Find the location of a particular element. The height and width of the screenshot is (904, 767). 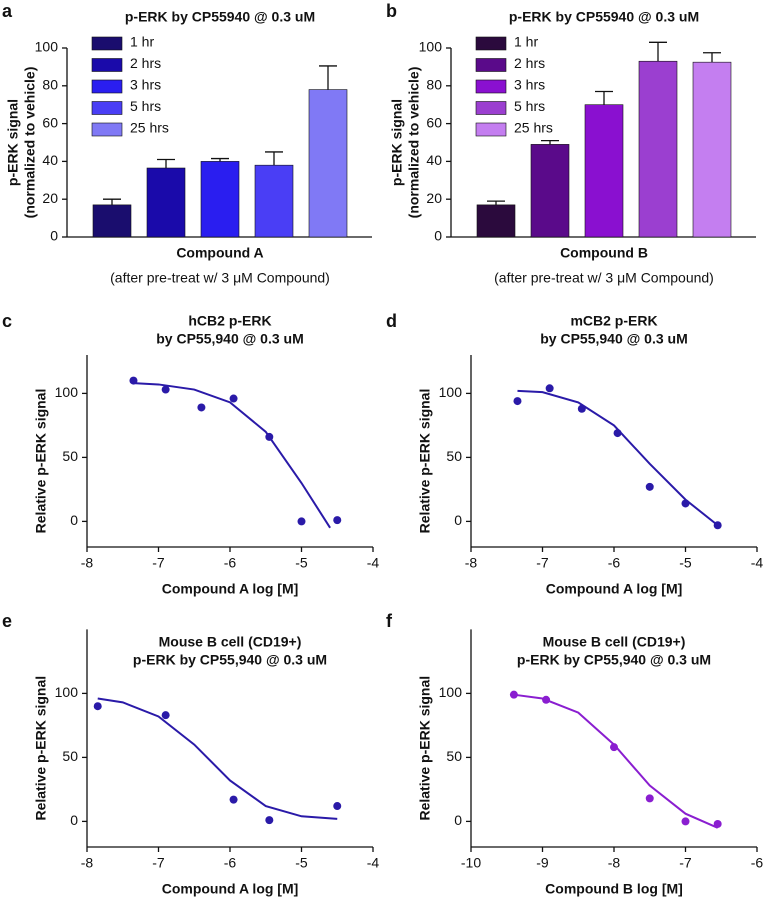

y-tick-label: 40 is located at coordinates (50, 160).